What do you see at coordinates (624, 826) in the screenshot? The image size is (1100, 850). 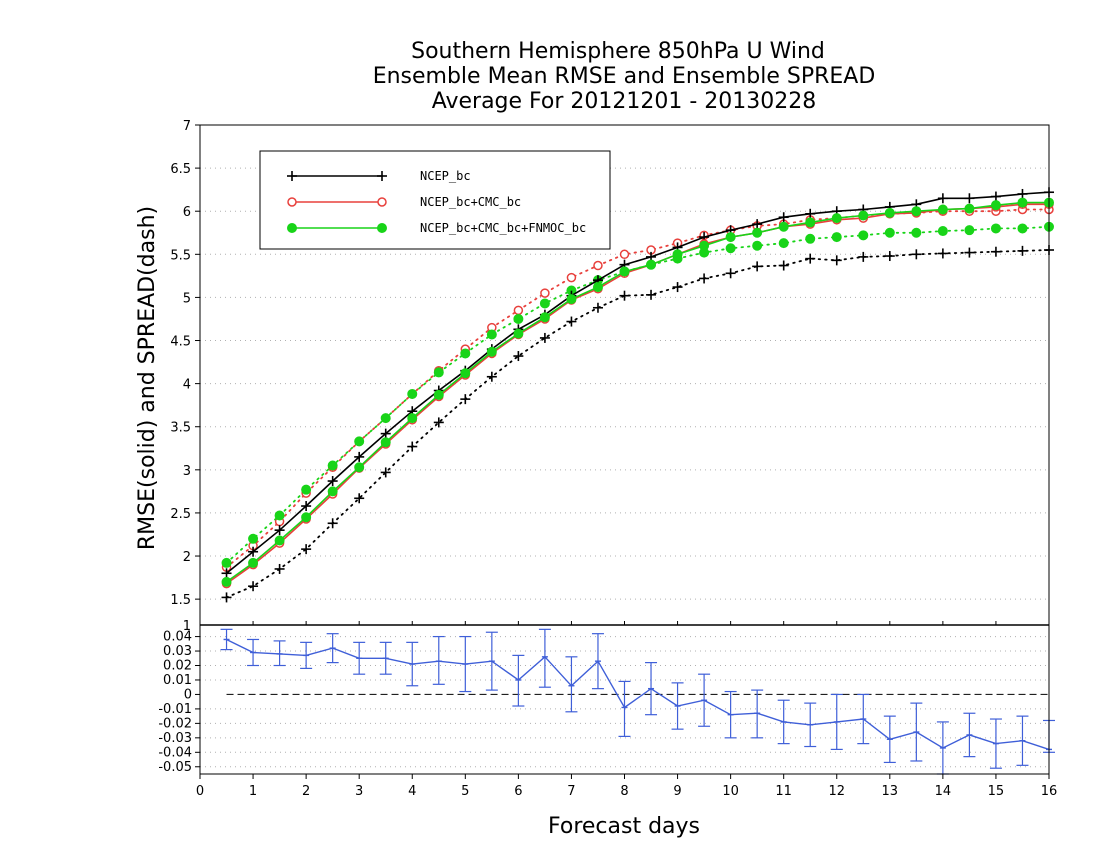 I see `x-axis-label: Forecast days` at bounding box center [624, 826].